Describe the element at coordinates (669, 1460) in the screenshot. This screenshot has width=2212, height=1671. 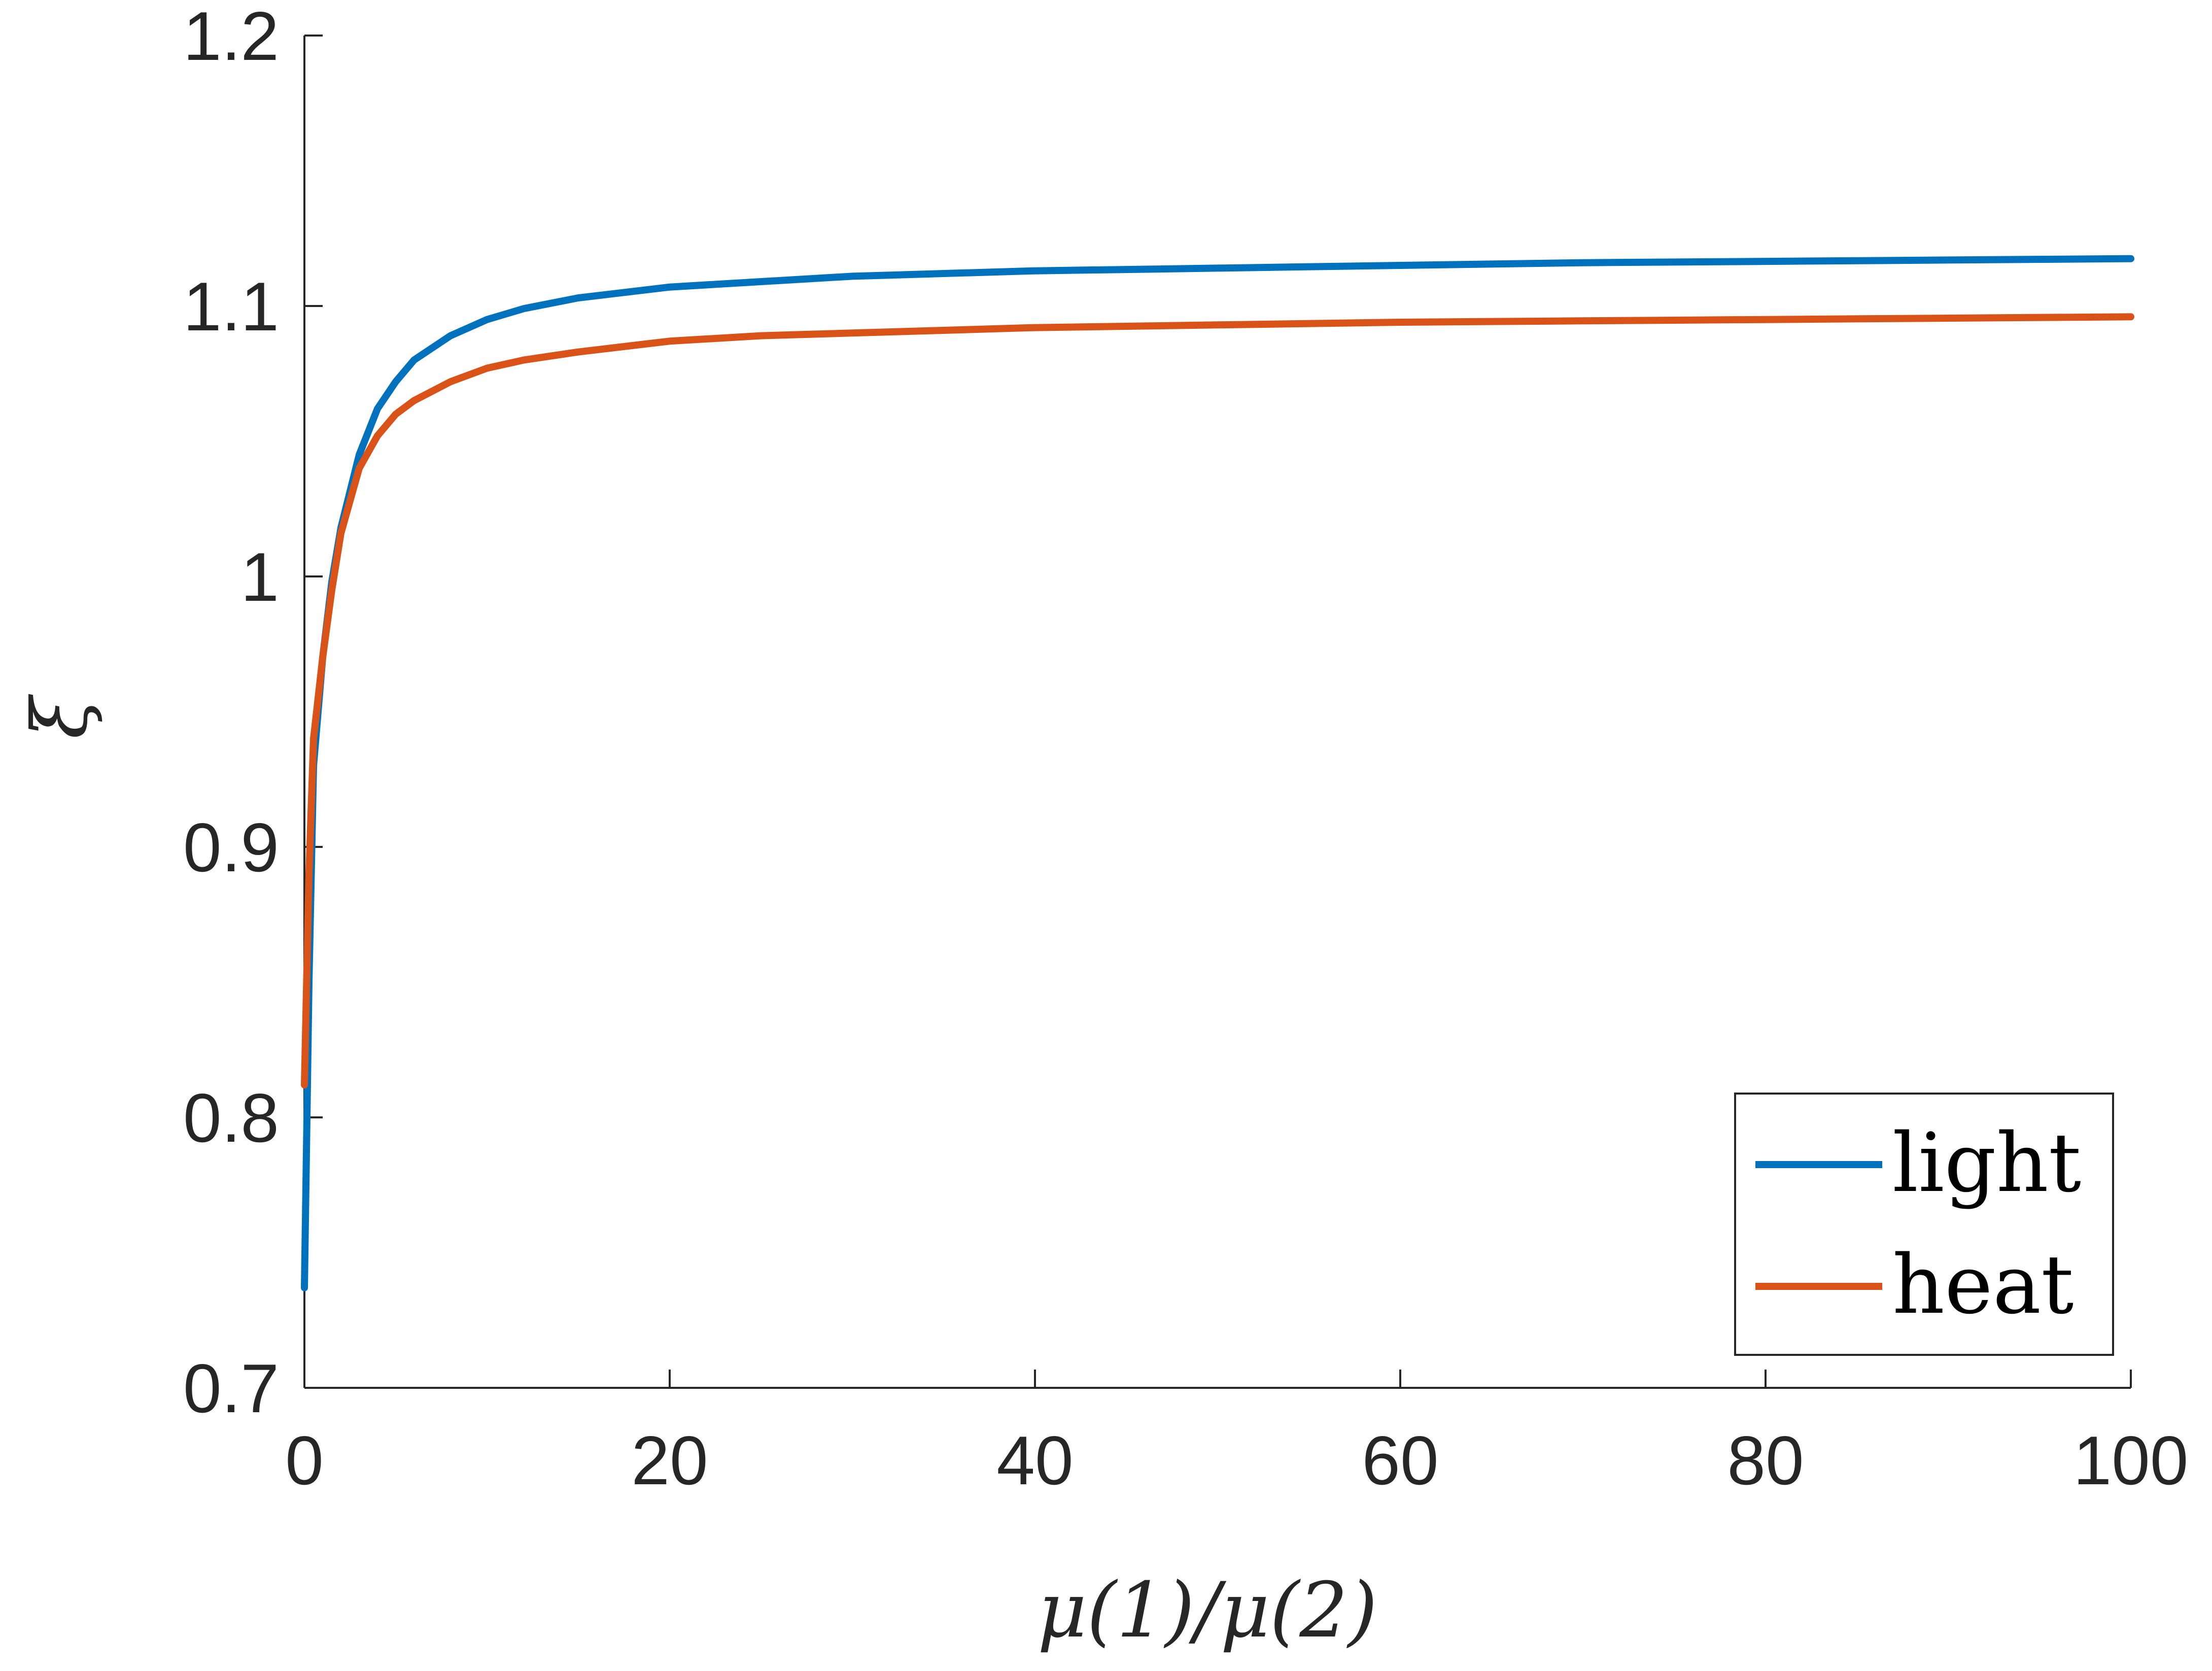
I see `x-tick-label: 20` at that location.